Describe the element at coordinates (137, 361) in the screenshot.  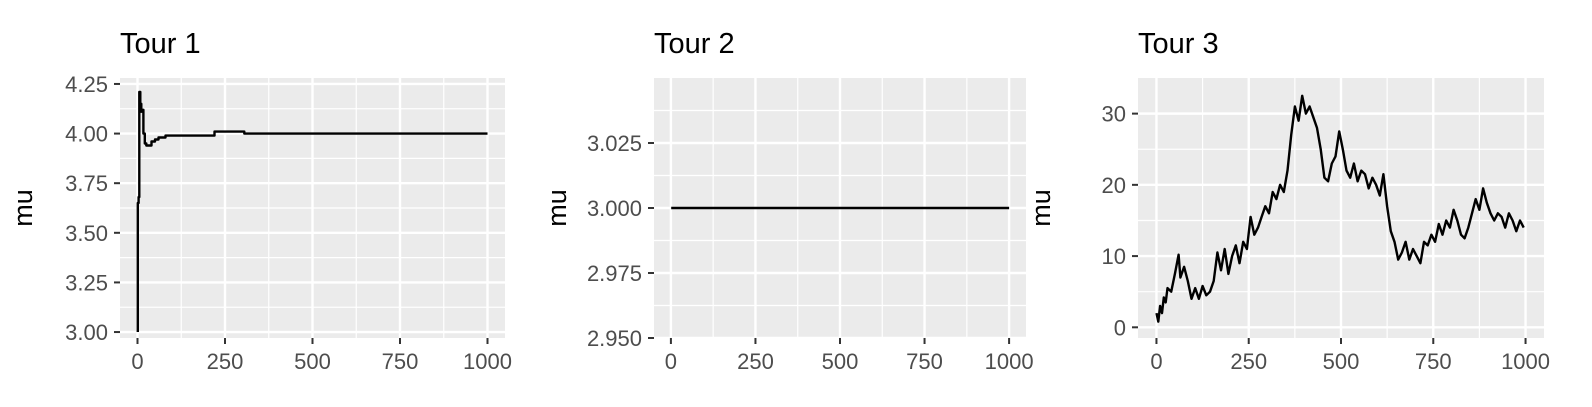
I see `panel-1-x-tick-label: 0` at that location.